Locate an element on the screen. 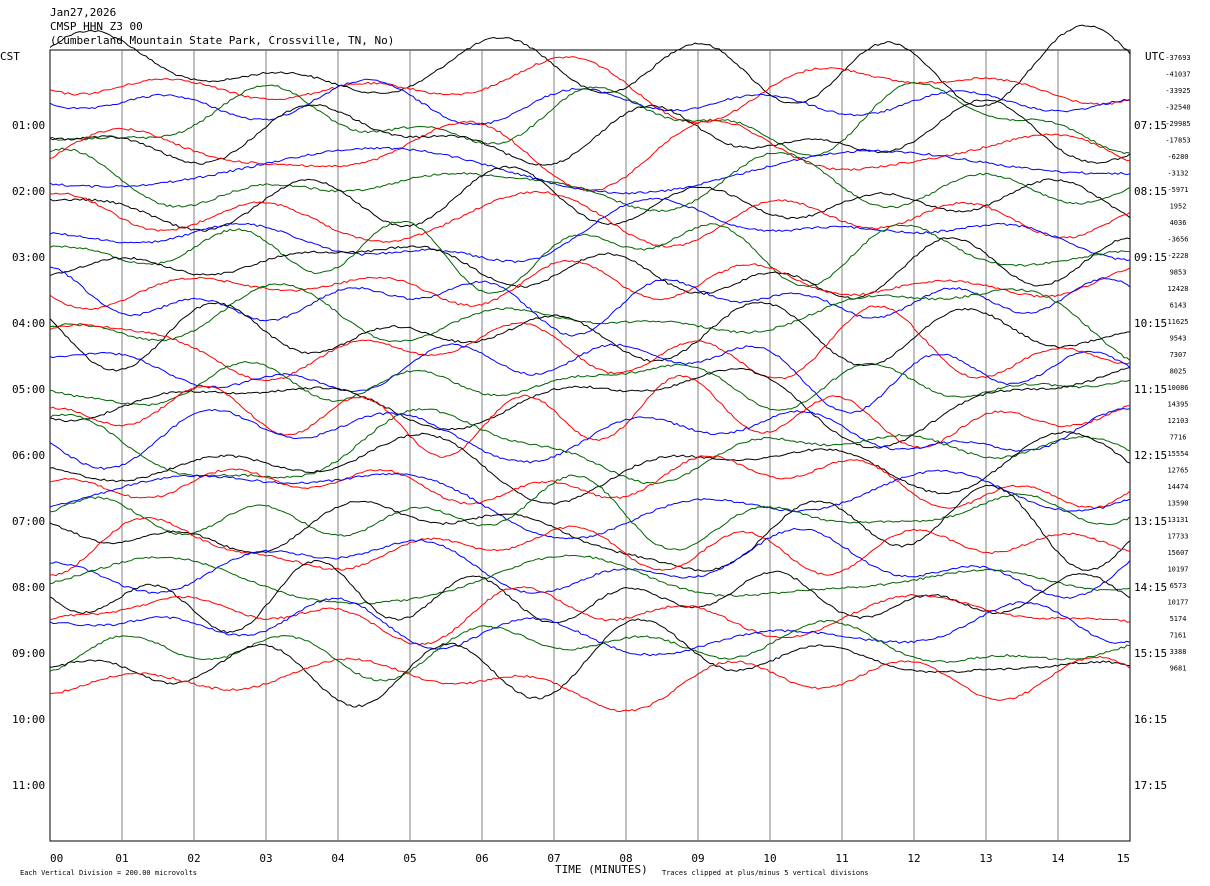  trace-offset-label: 10177 is located at coordinates (1177, 603).